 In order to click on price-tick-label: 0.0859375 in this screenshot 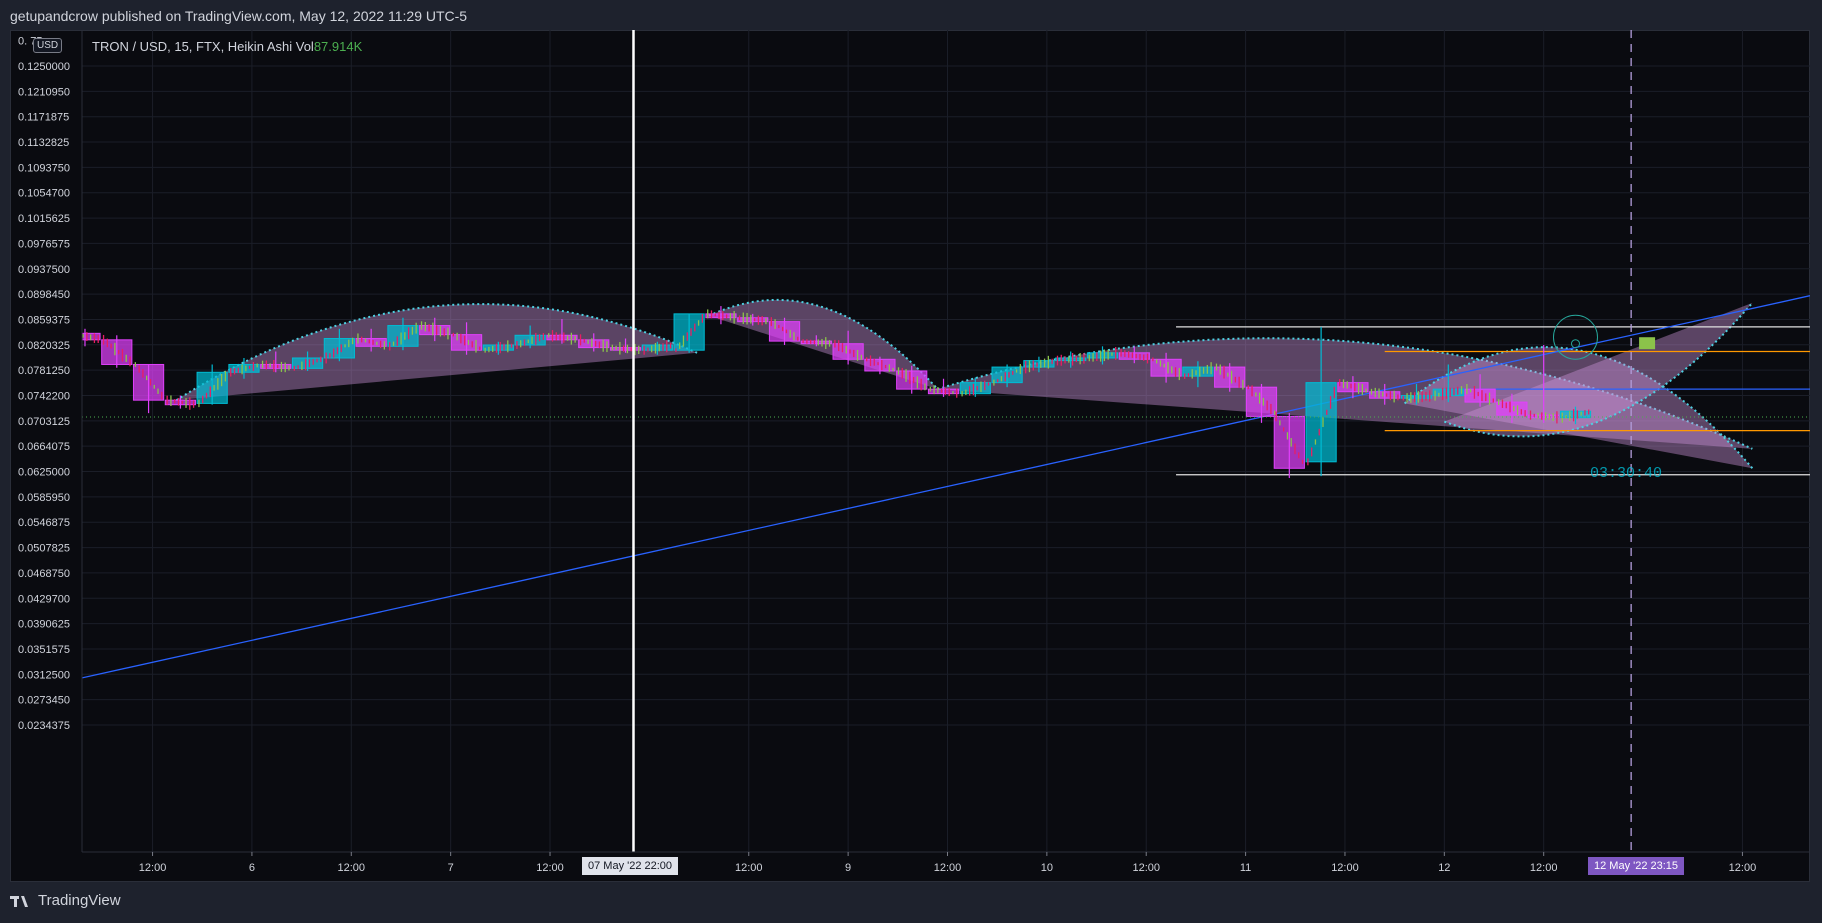, I will do `click(44, 320)`.